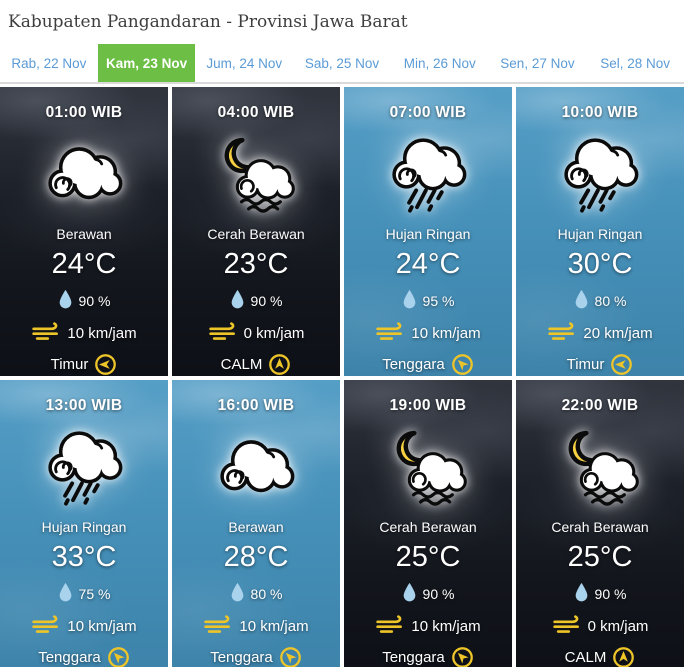 This screenshot has height=667, width=684. Describe the element at coordinates (618, 333) in the screenshot. I see `wind-speed-value: 20 km/jam` at that location.